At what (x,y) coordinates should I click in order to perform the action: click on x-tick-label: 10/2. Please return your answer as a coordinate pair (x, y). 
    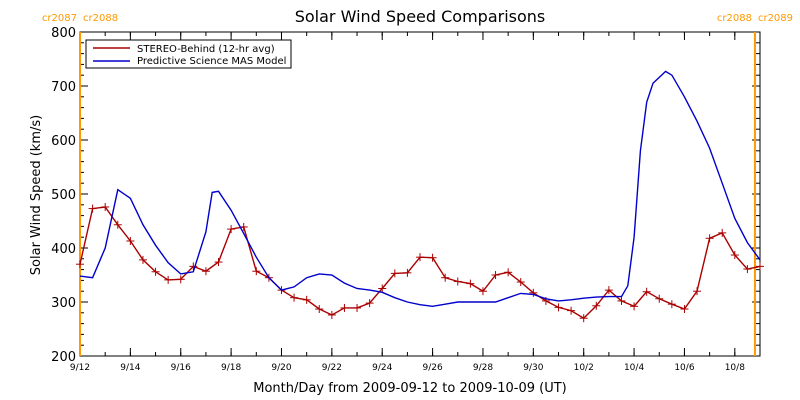
    Looking at the image, I should click on (584, 368).